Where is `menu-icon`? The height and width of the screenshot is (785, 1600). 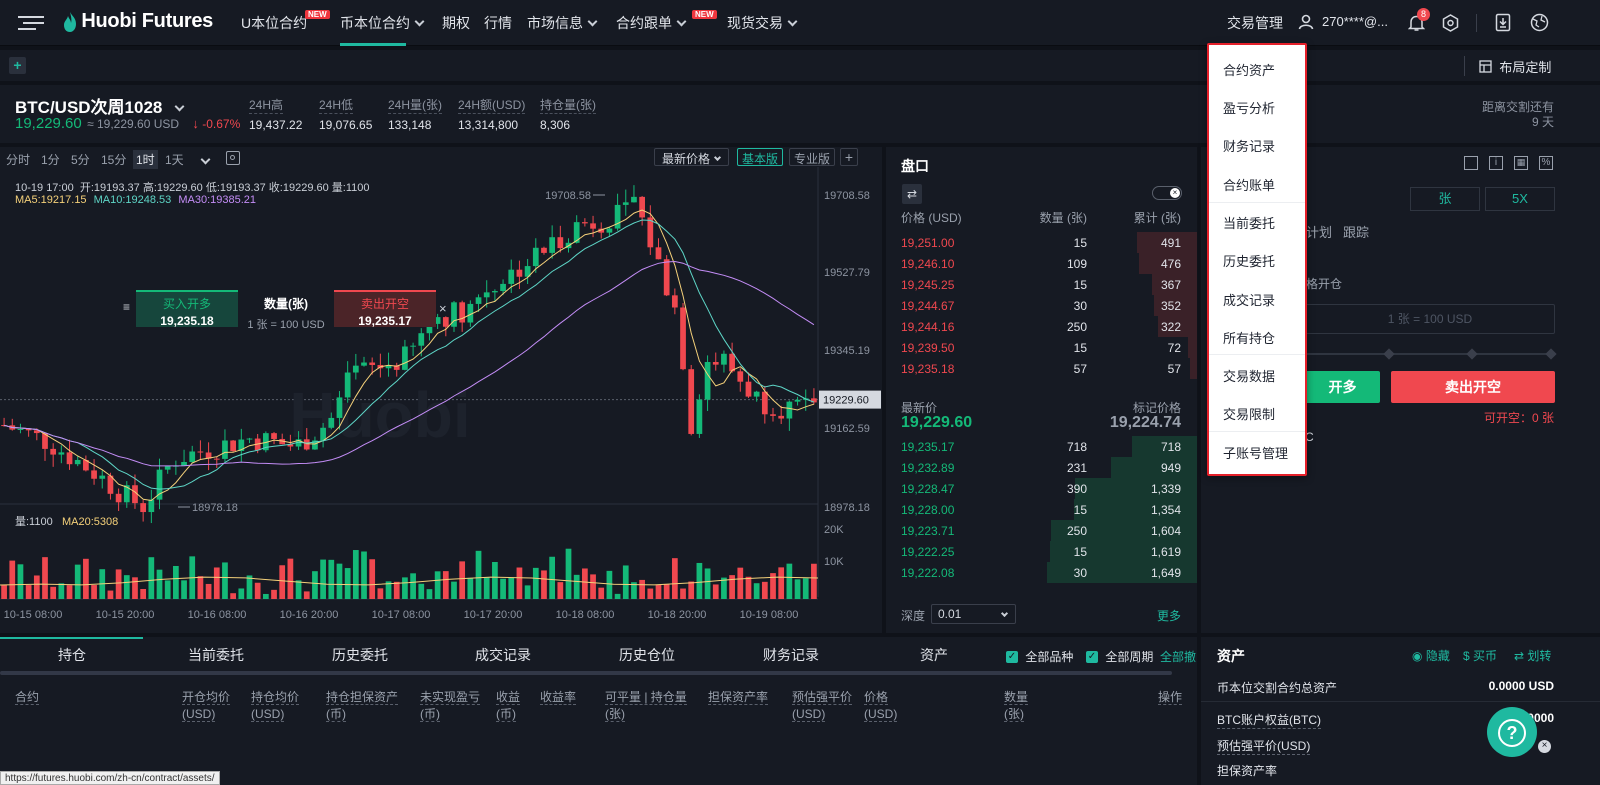 menu-icon is located at coordinates (31, 23).